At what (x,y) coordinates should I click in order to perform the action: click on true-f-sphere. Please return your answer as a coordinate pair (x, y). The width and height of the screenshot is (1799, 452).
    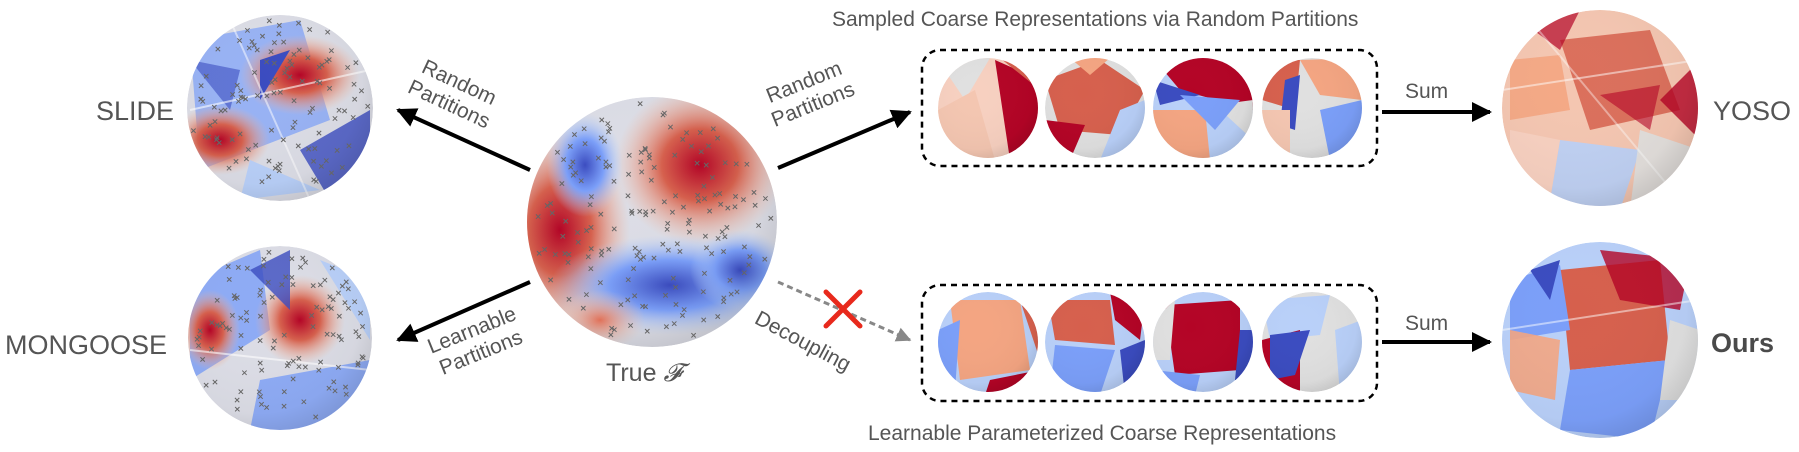
    Looking at the image, I should click on (652, 222).